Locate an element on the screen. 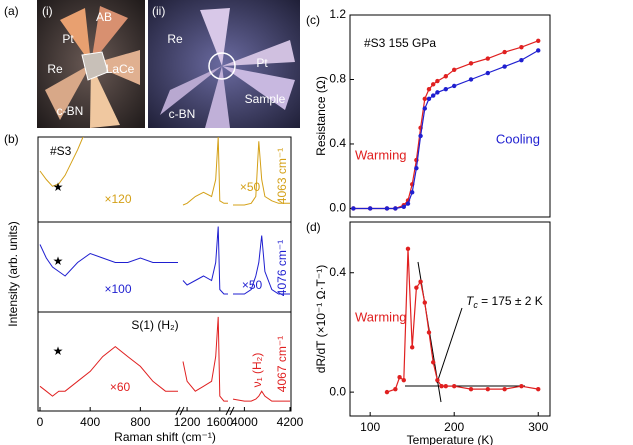 This screenshot has height=445, width=633. annotation: ×120 is located at coordinates (117, 199).